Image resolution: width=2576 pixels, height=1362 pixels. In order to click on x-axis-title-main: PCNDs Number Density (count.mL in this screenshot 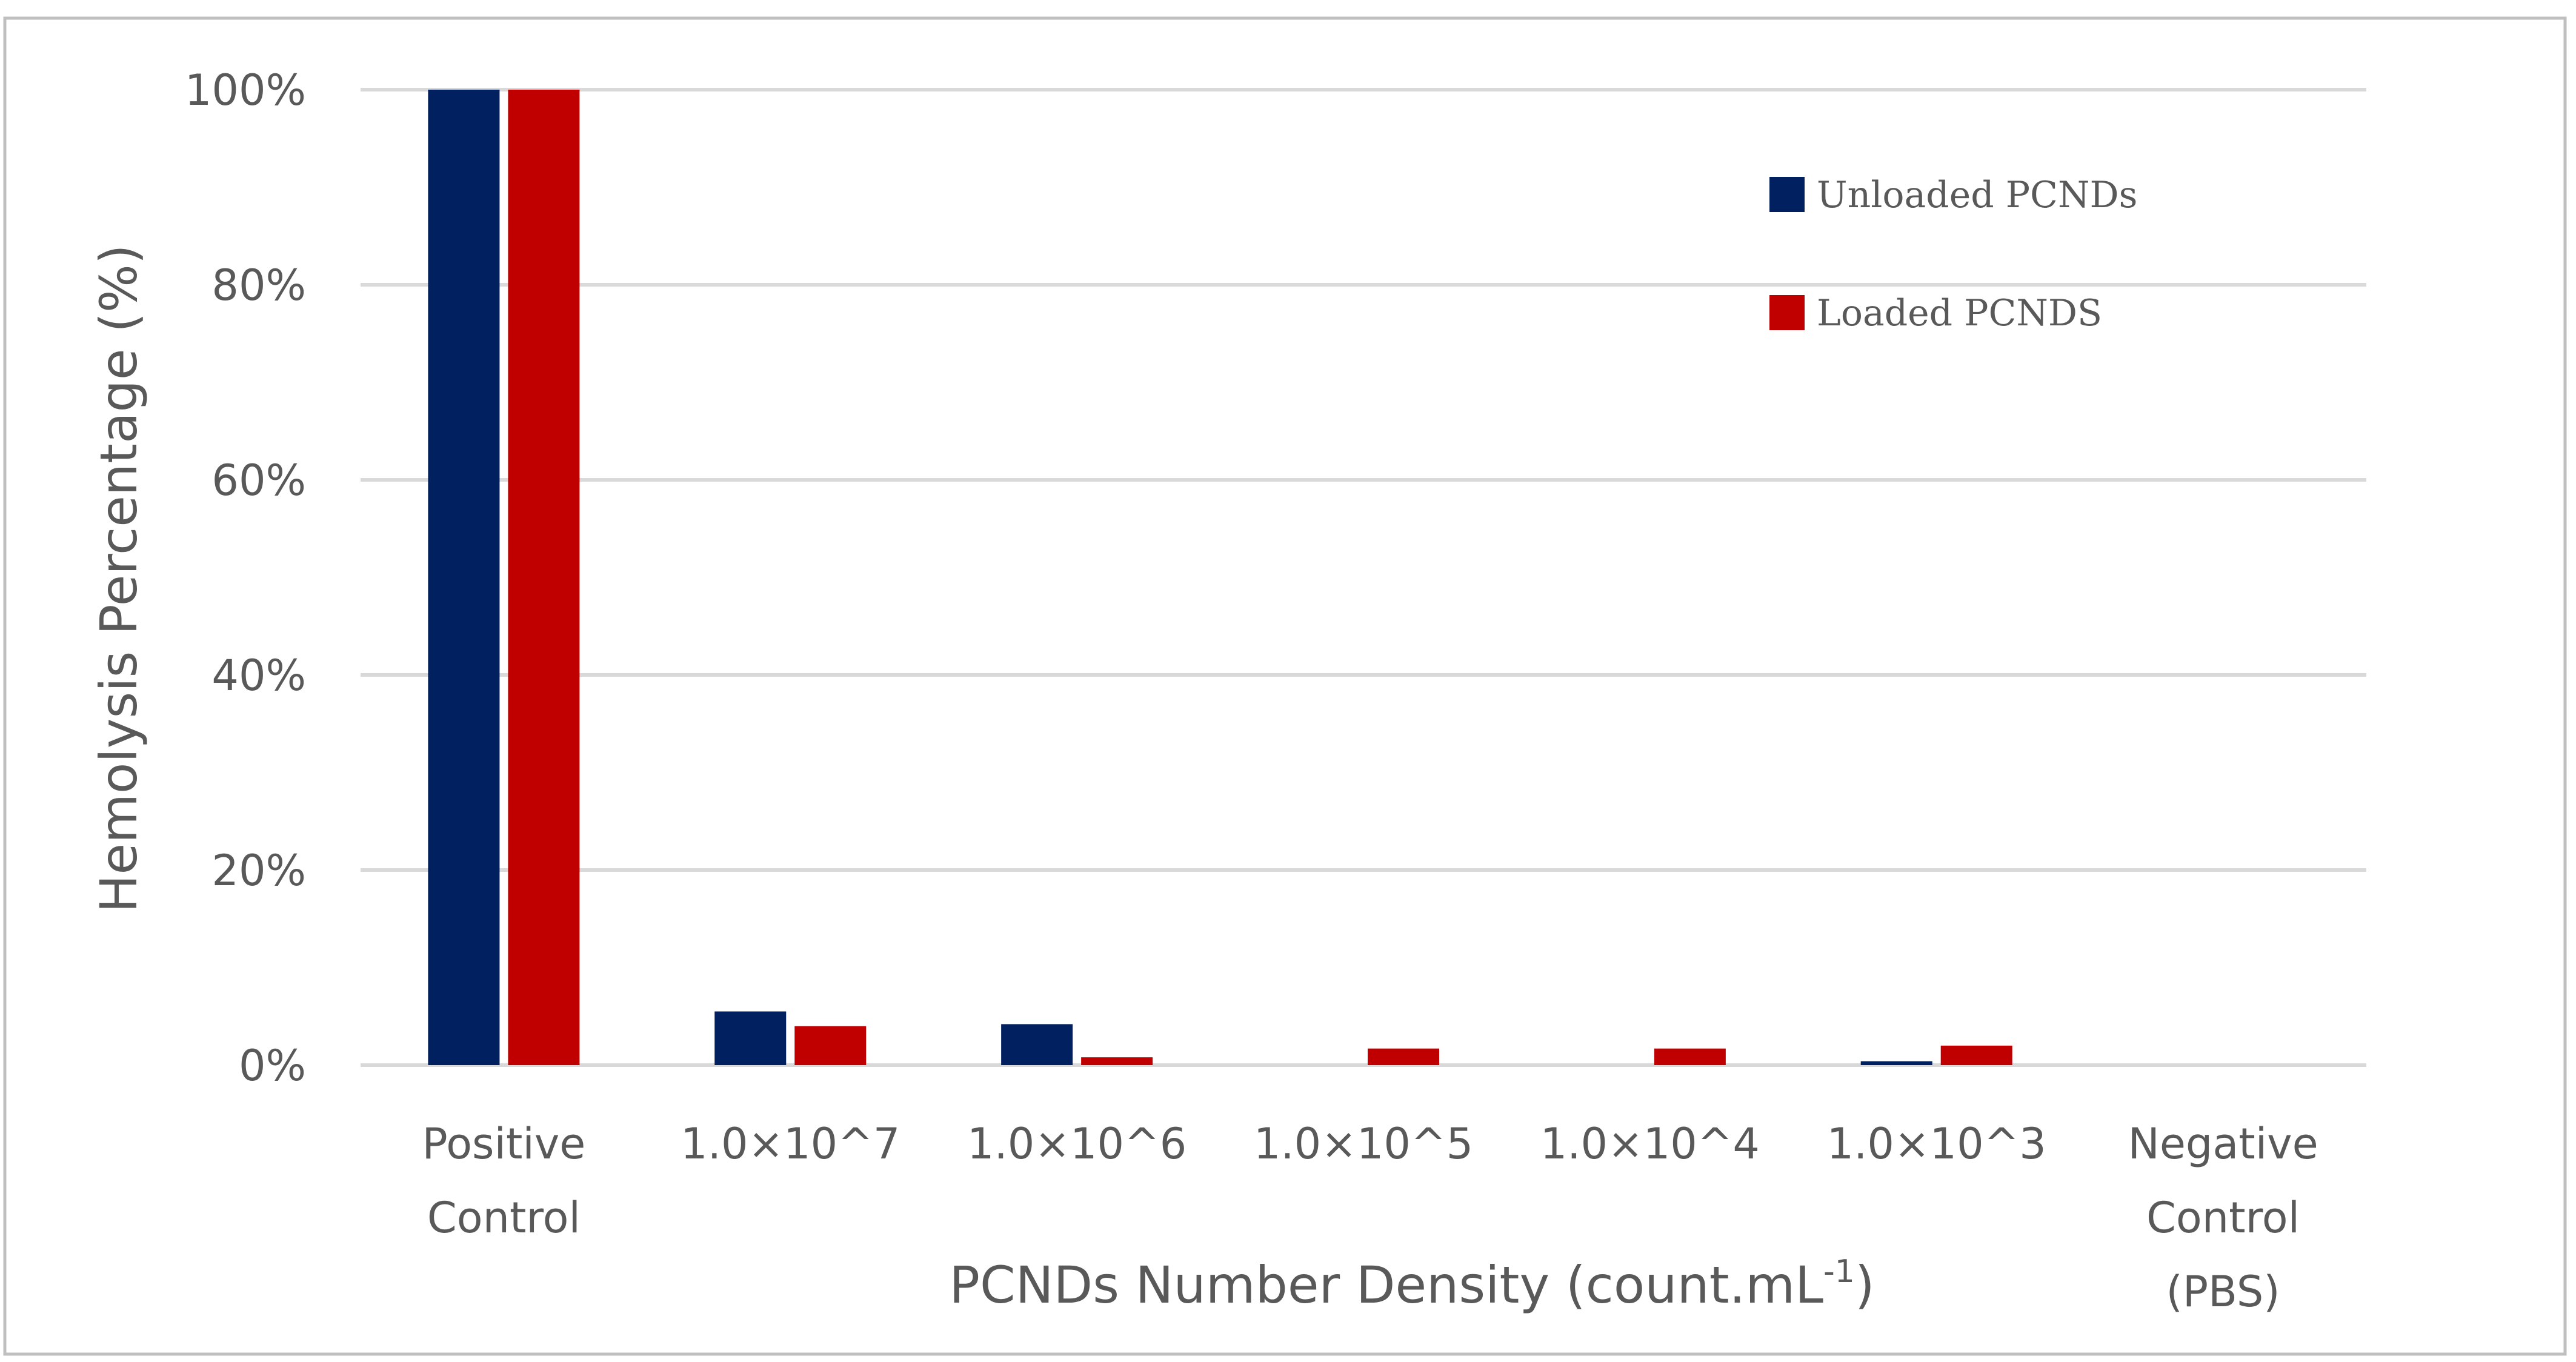, I will do `click(1386, 1285)`.